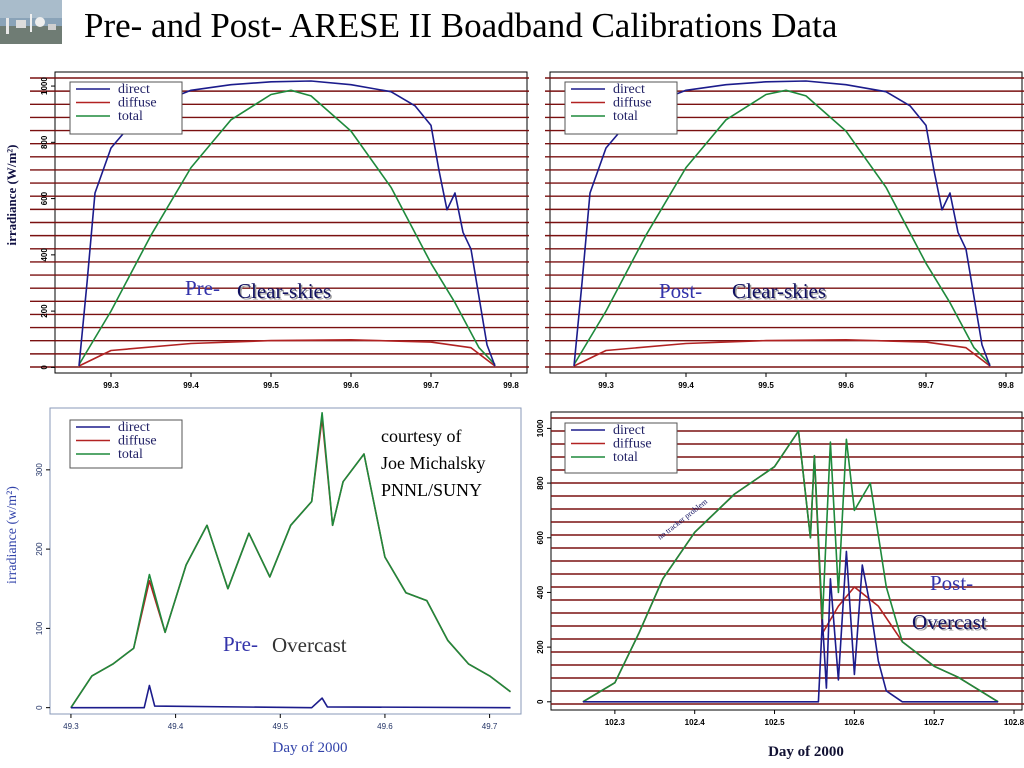  I want to click on x-tick-label: 102.3, so click(615, 722).